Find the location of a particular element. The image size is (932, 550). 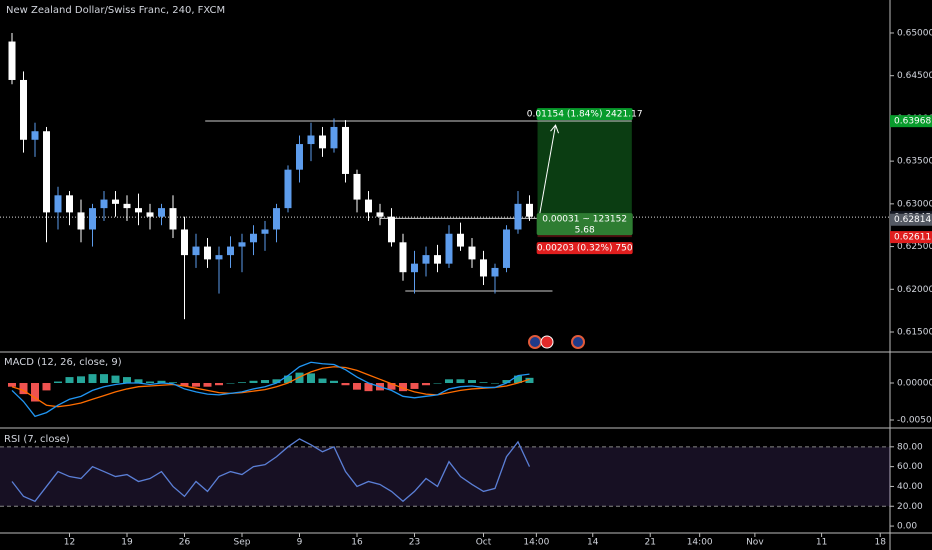

rsi-band is located at coordinates (445, 476).